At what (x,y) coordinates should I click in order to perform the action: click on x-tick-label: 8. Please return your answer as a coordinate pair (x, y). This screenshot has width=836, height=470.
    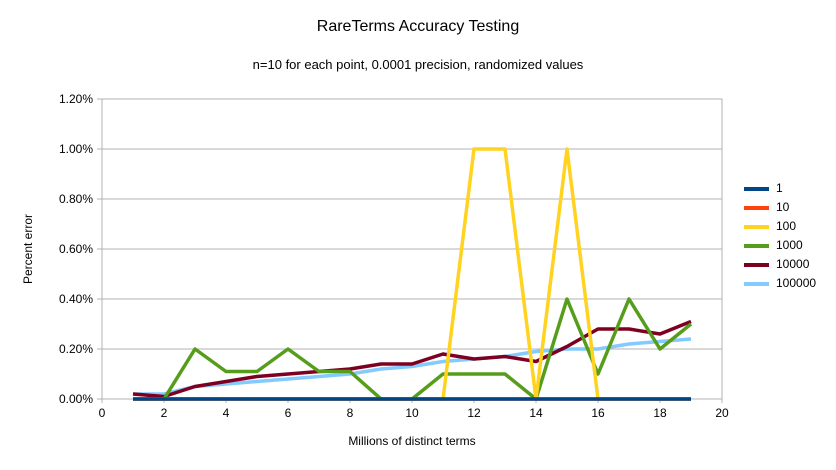
    Looking at the image, I should click on (350, 413).